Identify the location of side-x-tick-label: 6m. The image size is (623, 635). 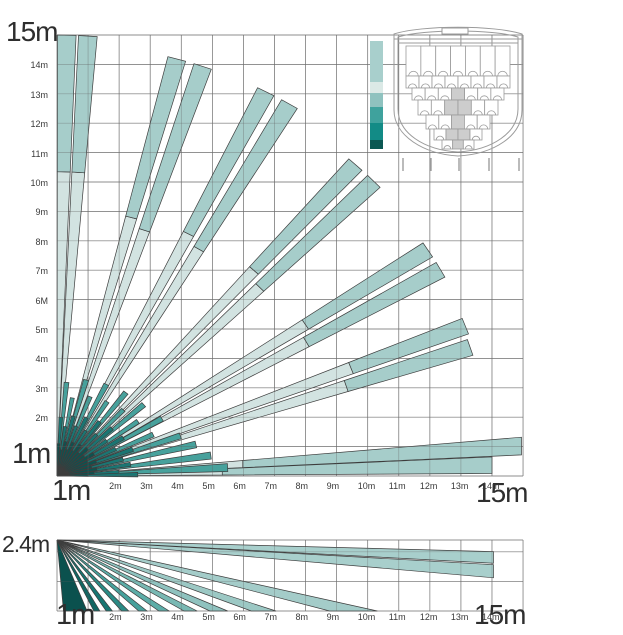
(239, 617).